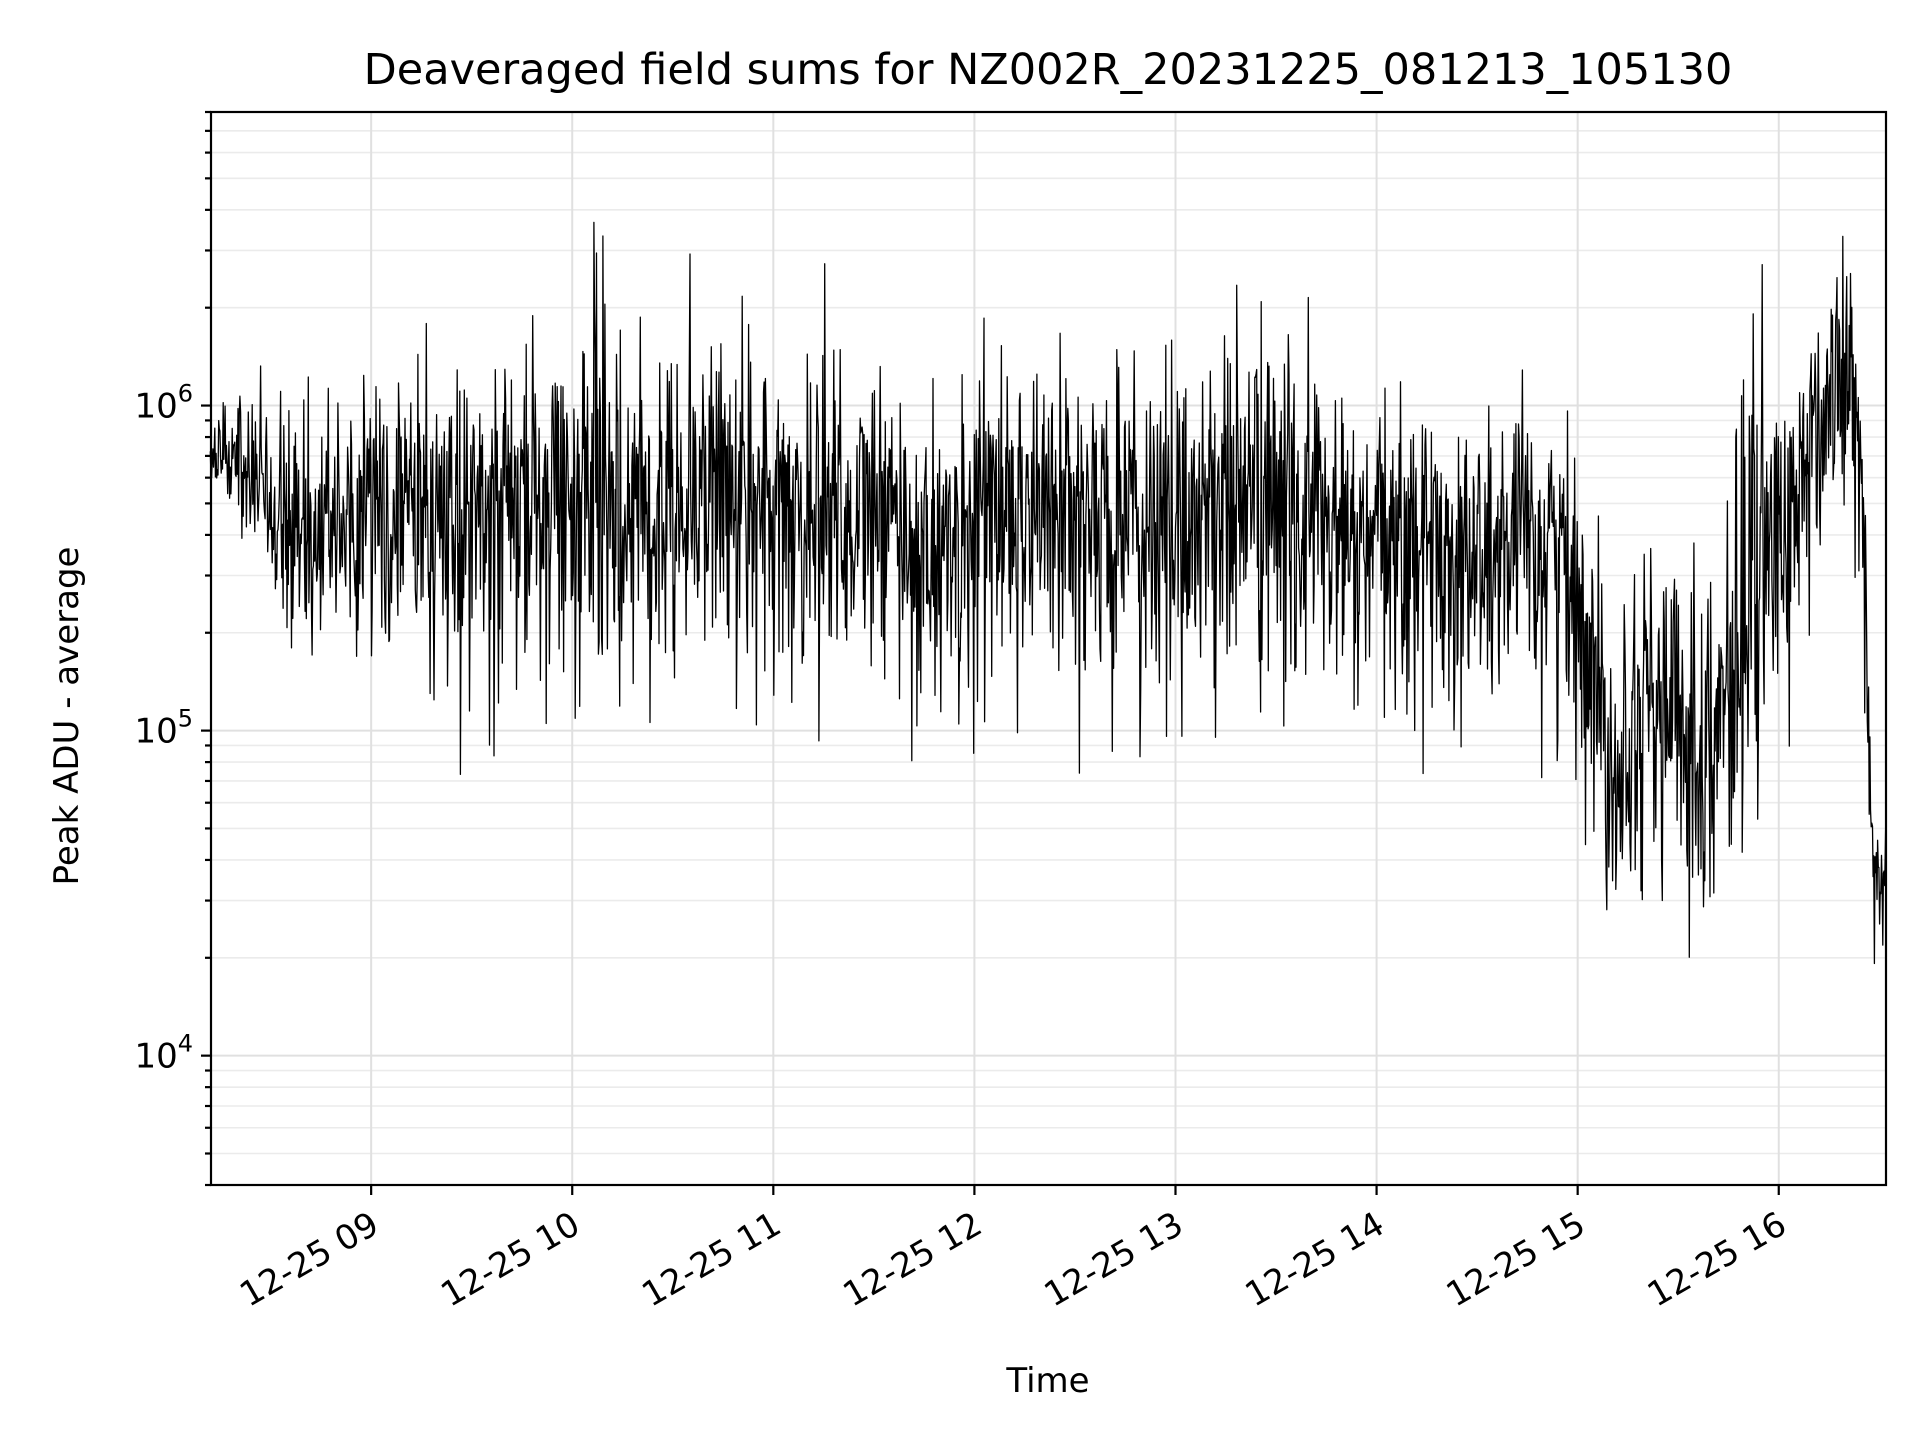 The height and width of the screenshot is (1440, 1920). What do you see at coordinates (1516, 1259) in the screenshot?
I see `x-tick-label: 12-25 15` at bounding box center [1516, 1259].